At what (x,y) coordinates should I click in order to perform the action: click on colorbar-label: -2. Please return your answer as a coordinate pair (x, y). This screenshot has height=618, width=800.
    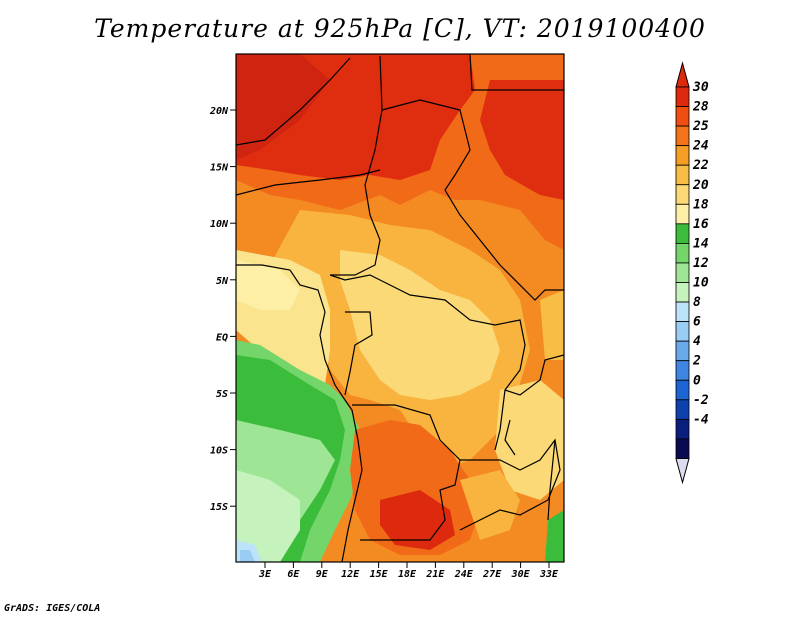
    Looking at the image, I should click on (701, 400).